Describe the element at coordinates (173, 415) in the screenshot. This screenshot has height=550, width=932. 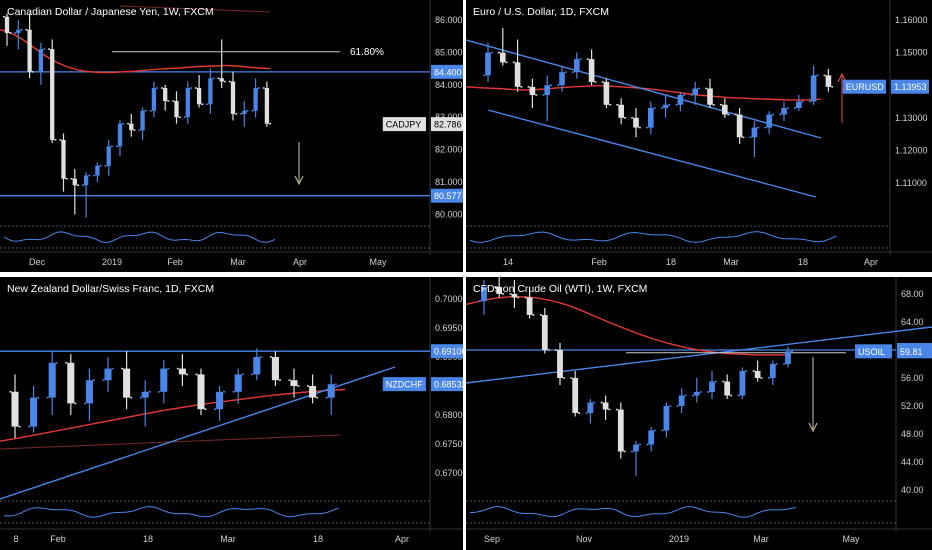
I see `moving-average-line` at that location.